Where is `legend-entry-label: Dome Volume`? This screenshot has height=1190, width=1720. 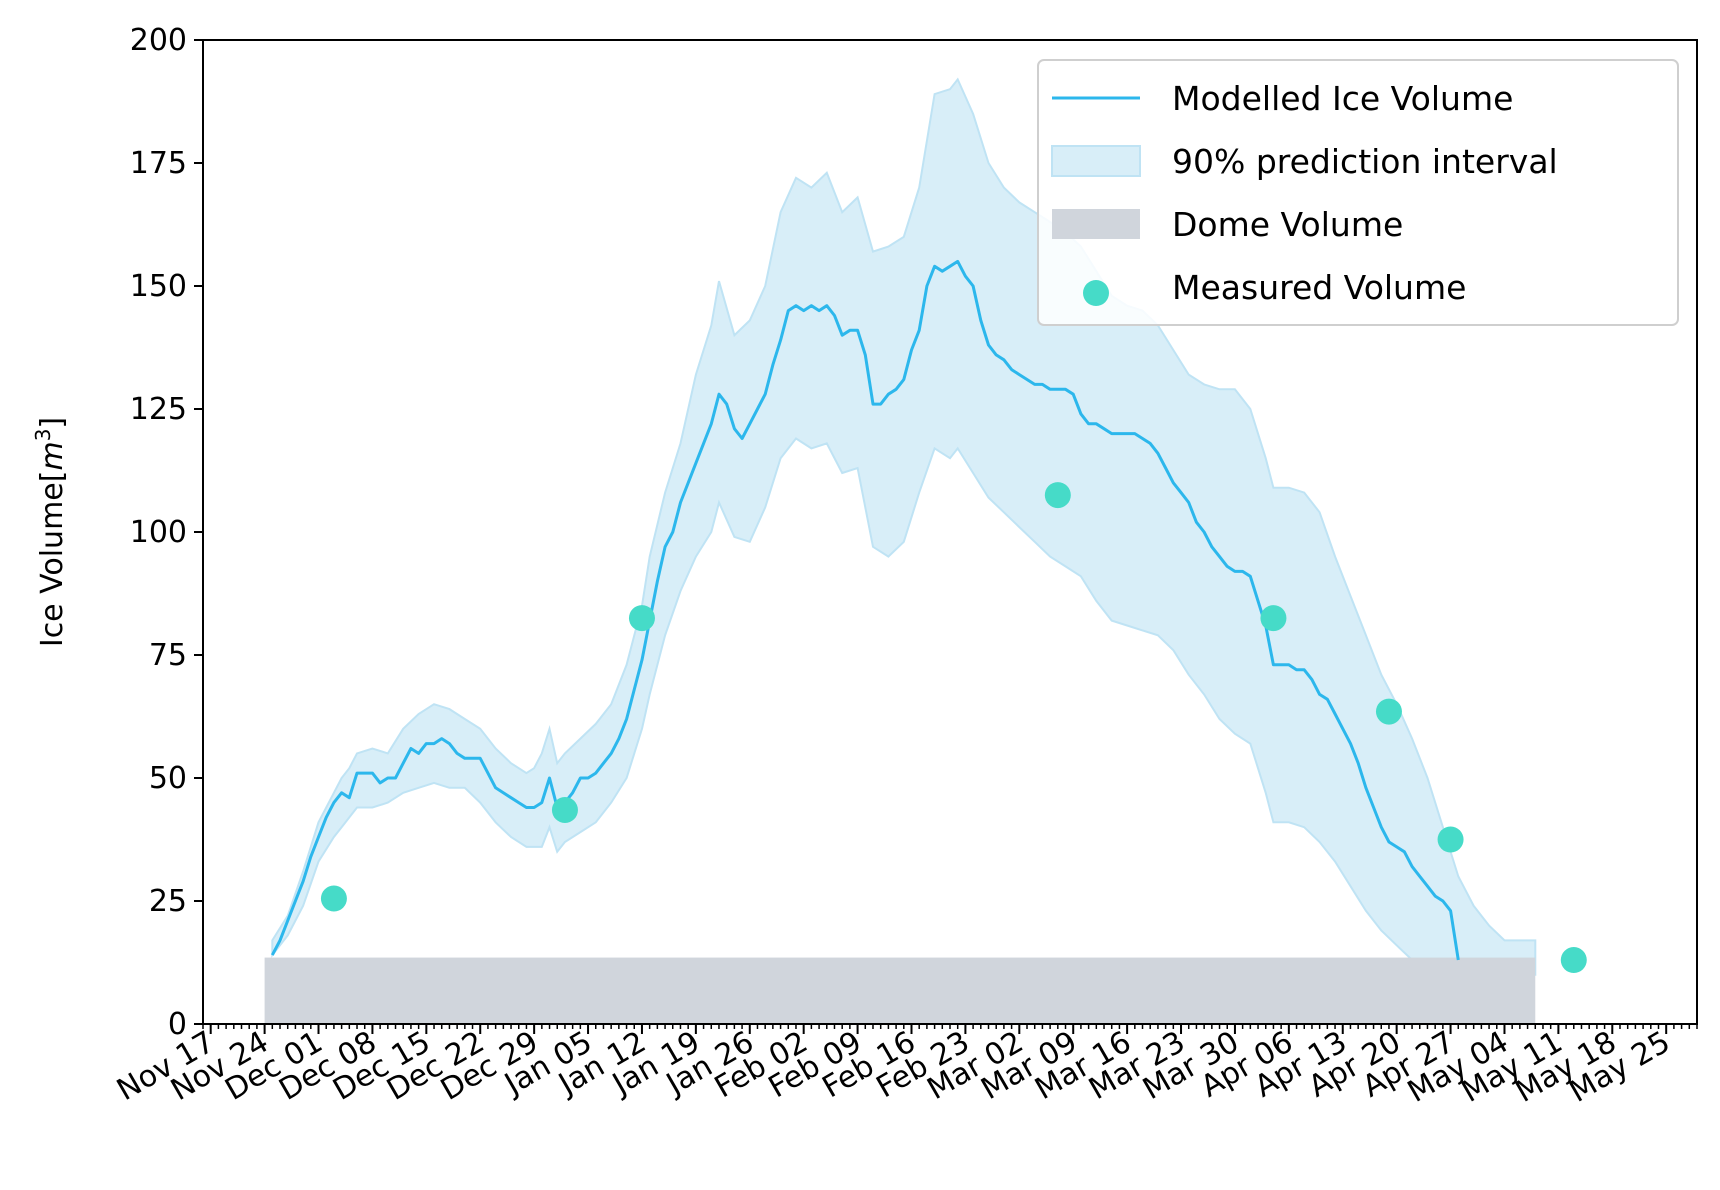
legend-entry-label: Dome Volume is located at coordinates (1287, 224).